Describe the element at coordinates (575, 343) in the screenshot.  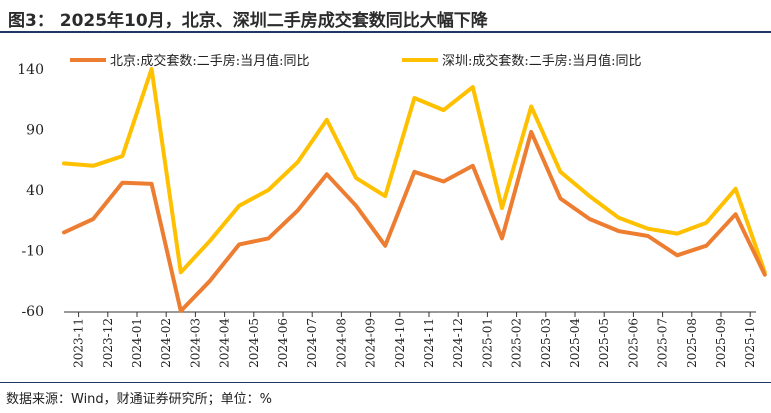
I see `x-tick-label: 2025-04` at that location.